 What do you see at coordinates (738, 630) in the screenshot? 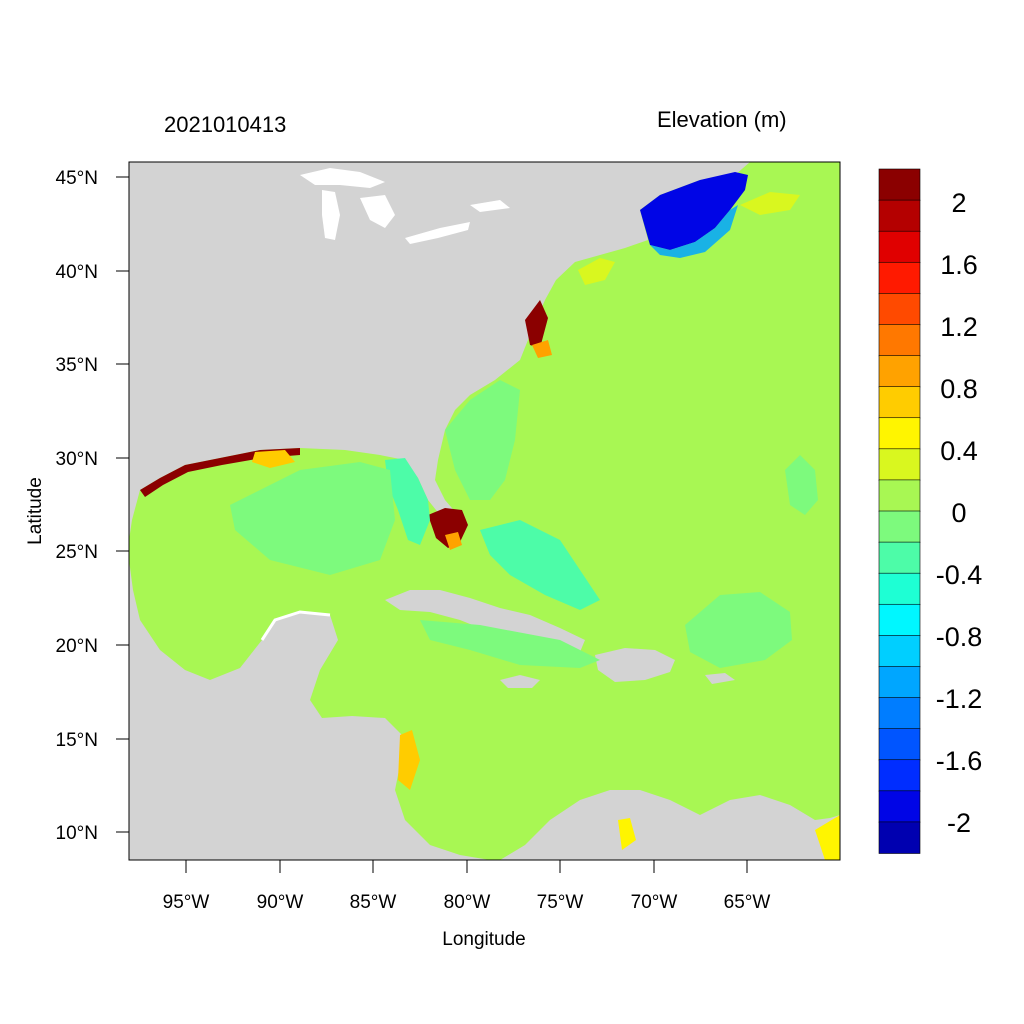
I see `surge-atlantic-patch-east` at bounding box center [738, 630].